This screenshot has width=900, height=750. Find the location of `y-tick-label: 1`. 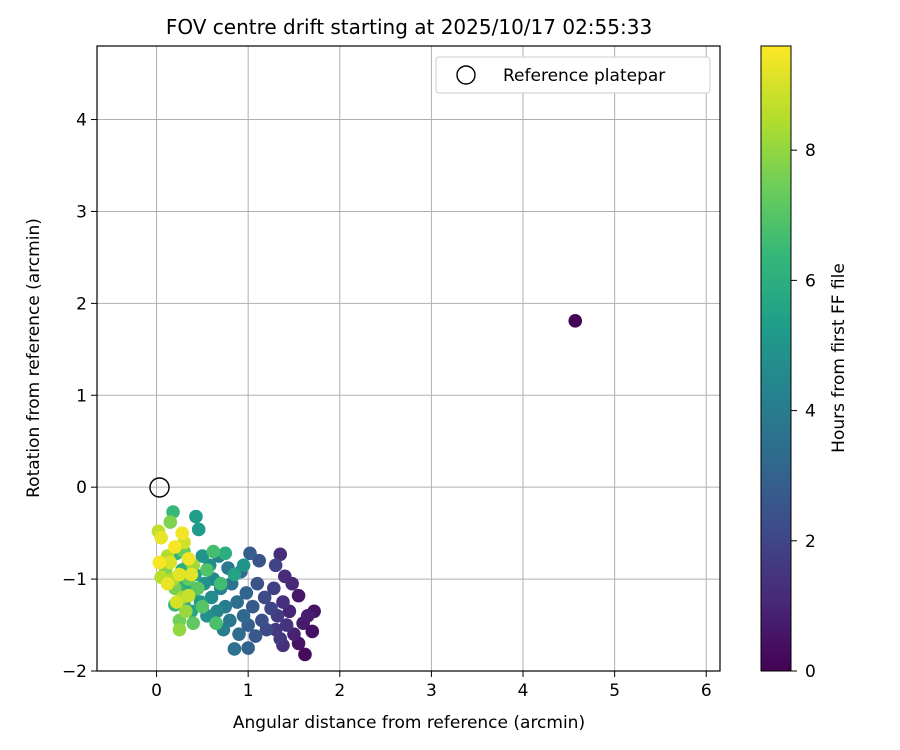

y-tick-label: 1 is located at coordinates (81, 396).